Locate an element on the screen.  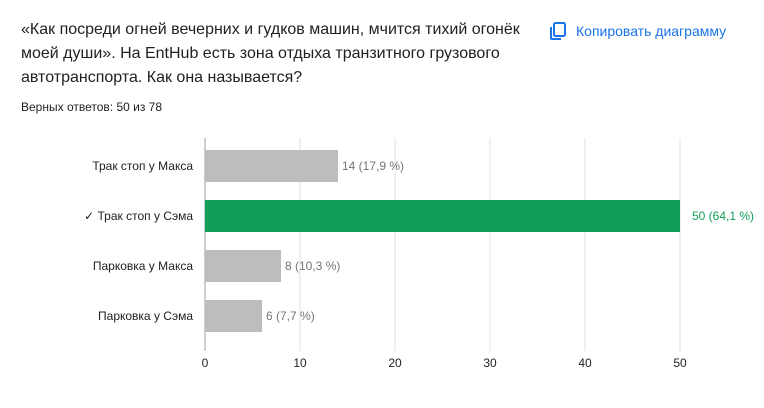
x-tick-label: 30 is located at coordinates (490, 363).